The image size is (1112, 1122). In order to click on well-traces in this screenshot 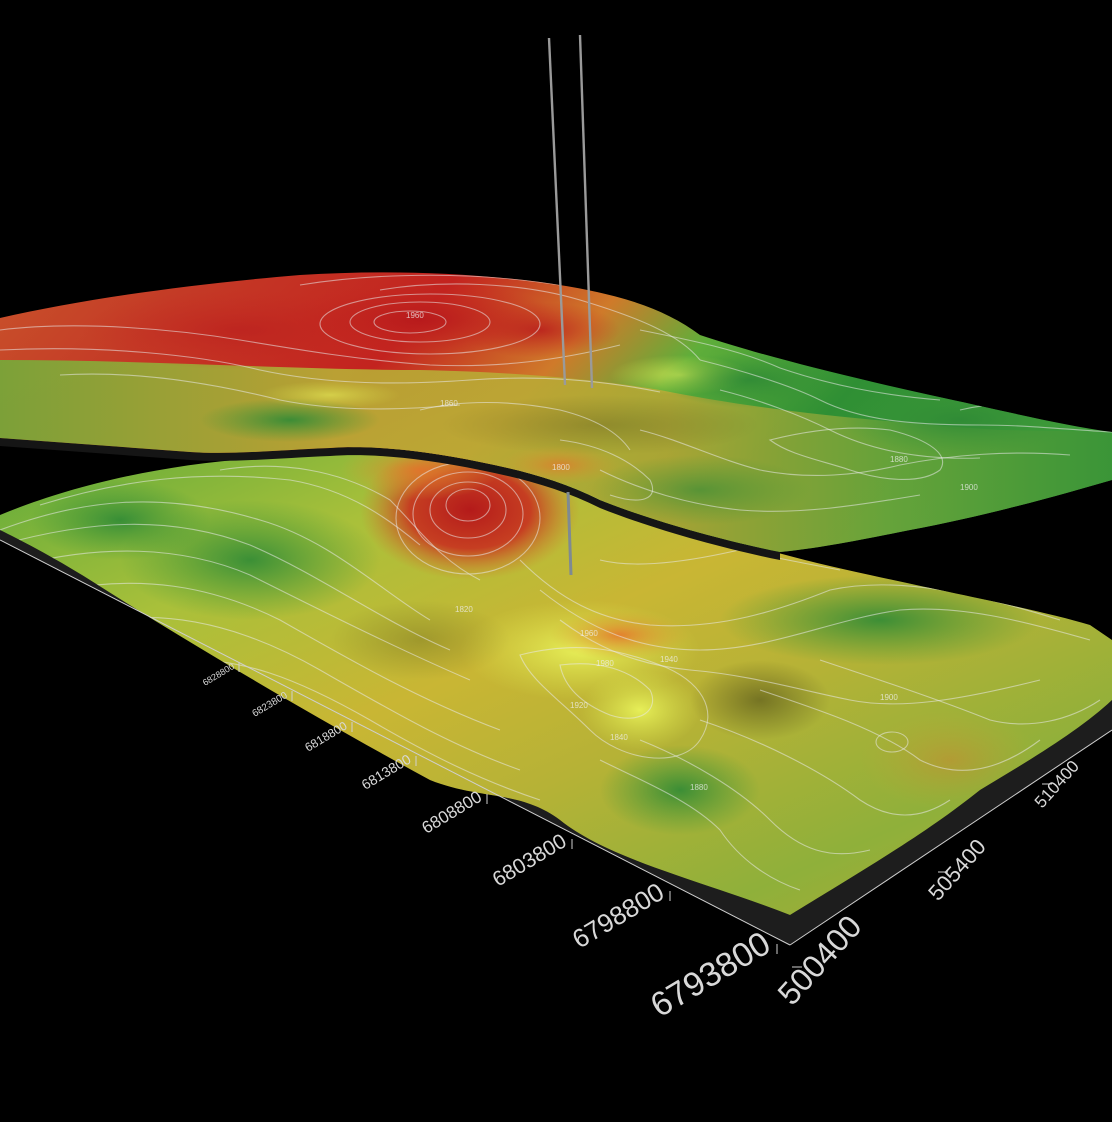, I will do `click(570, 305)`.